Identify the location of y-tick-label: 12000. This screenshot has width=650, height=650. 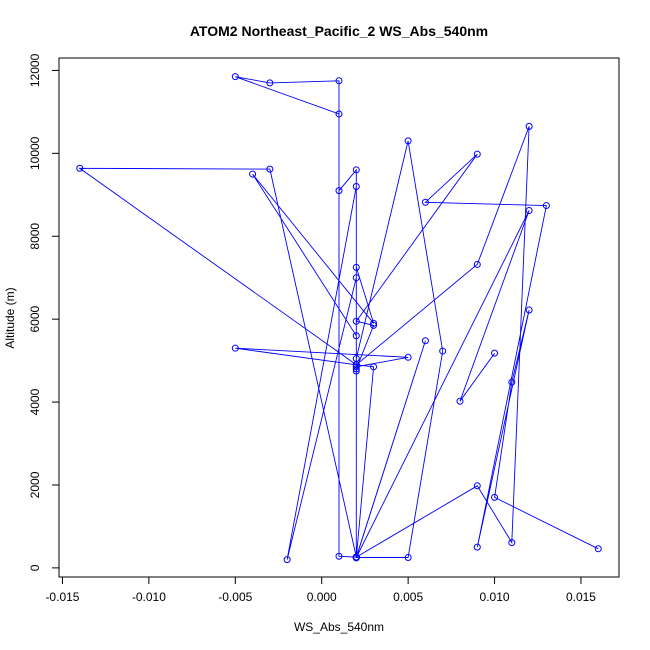
(35, 70).